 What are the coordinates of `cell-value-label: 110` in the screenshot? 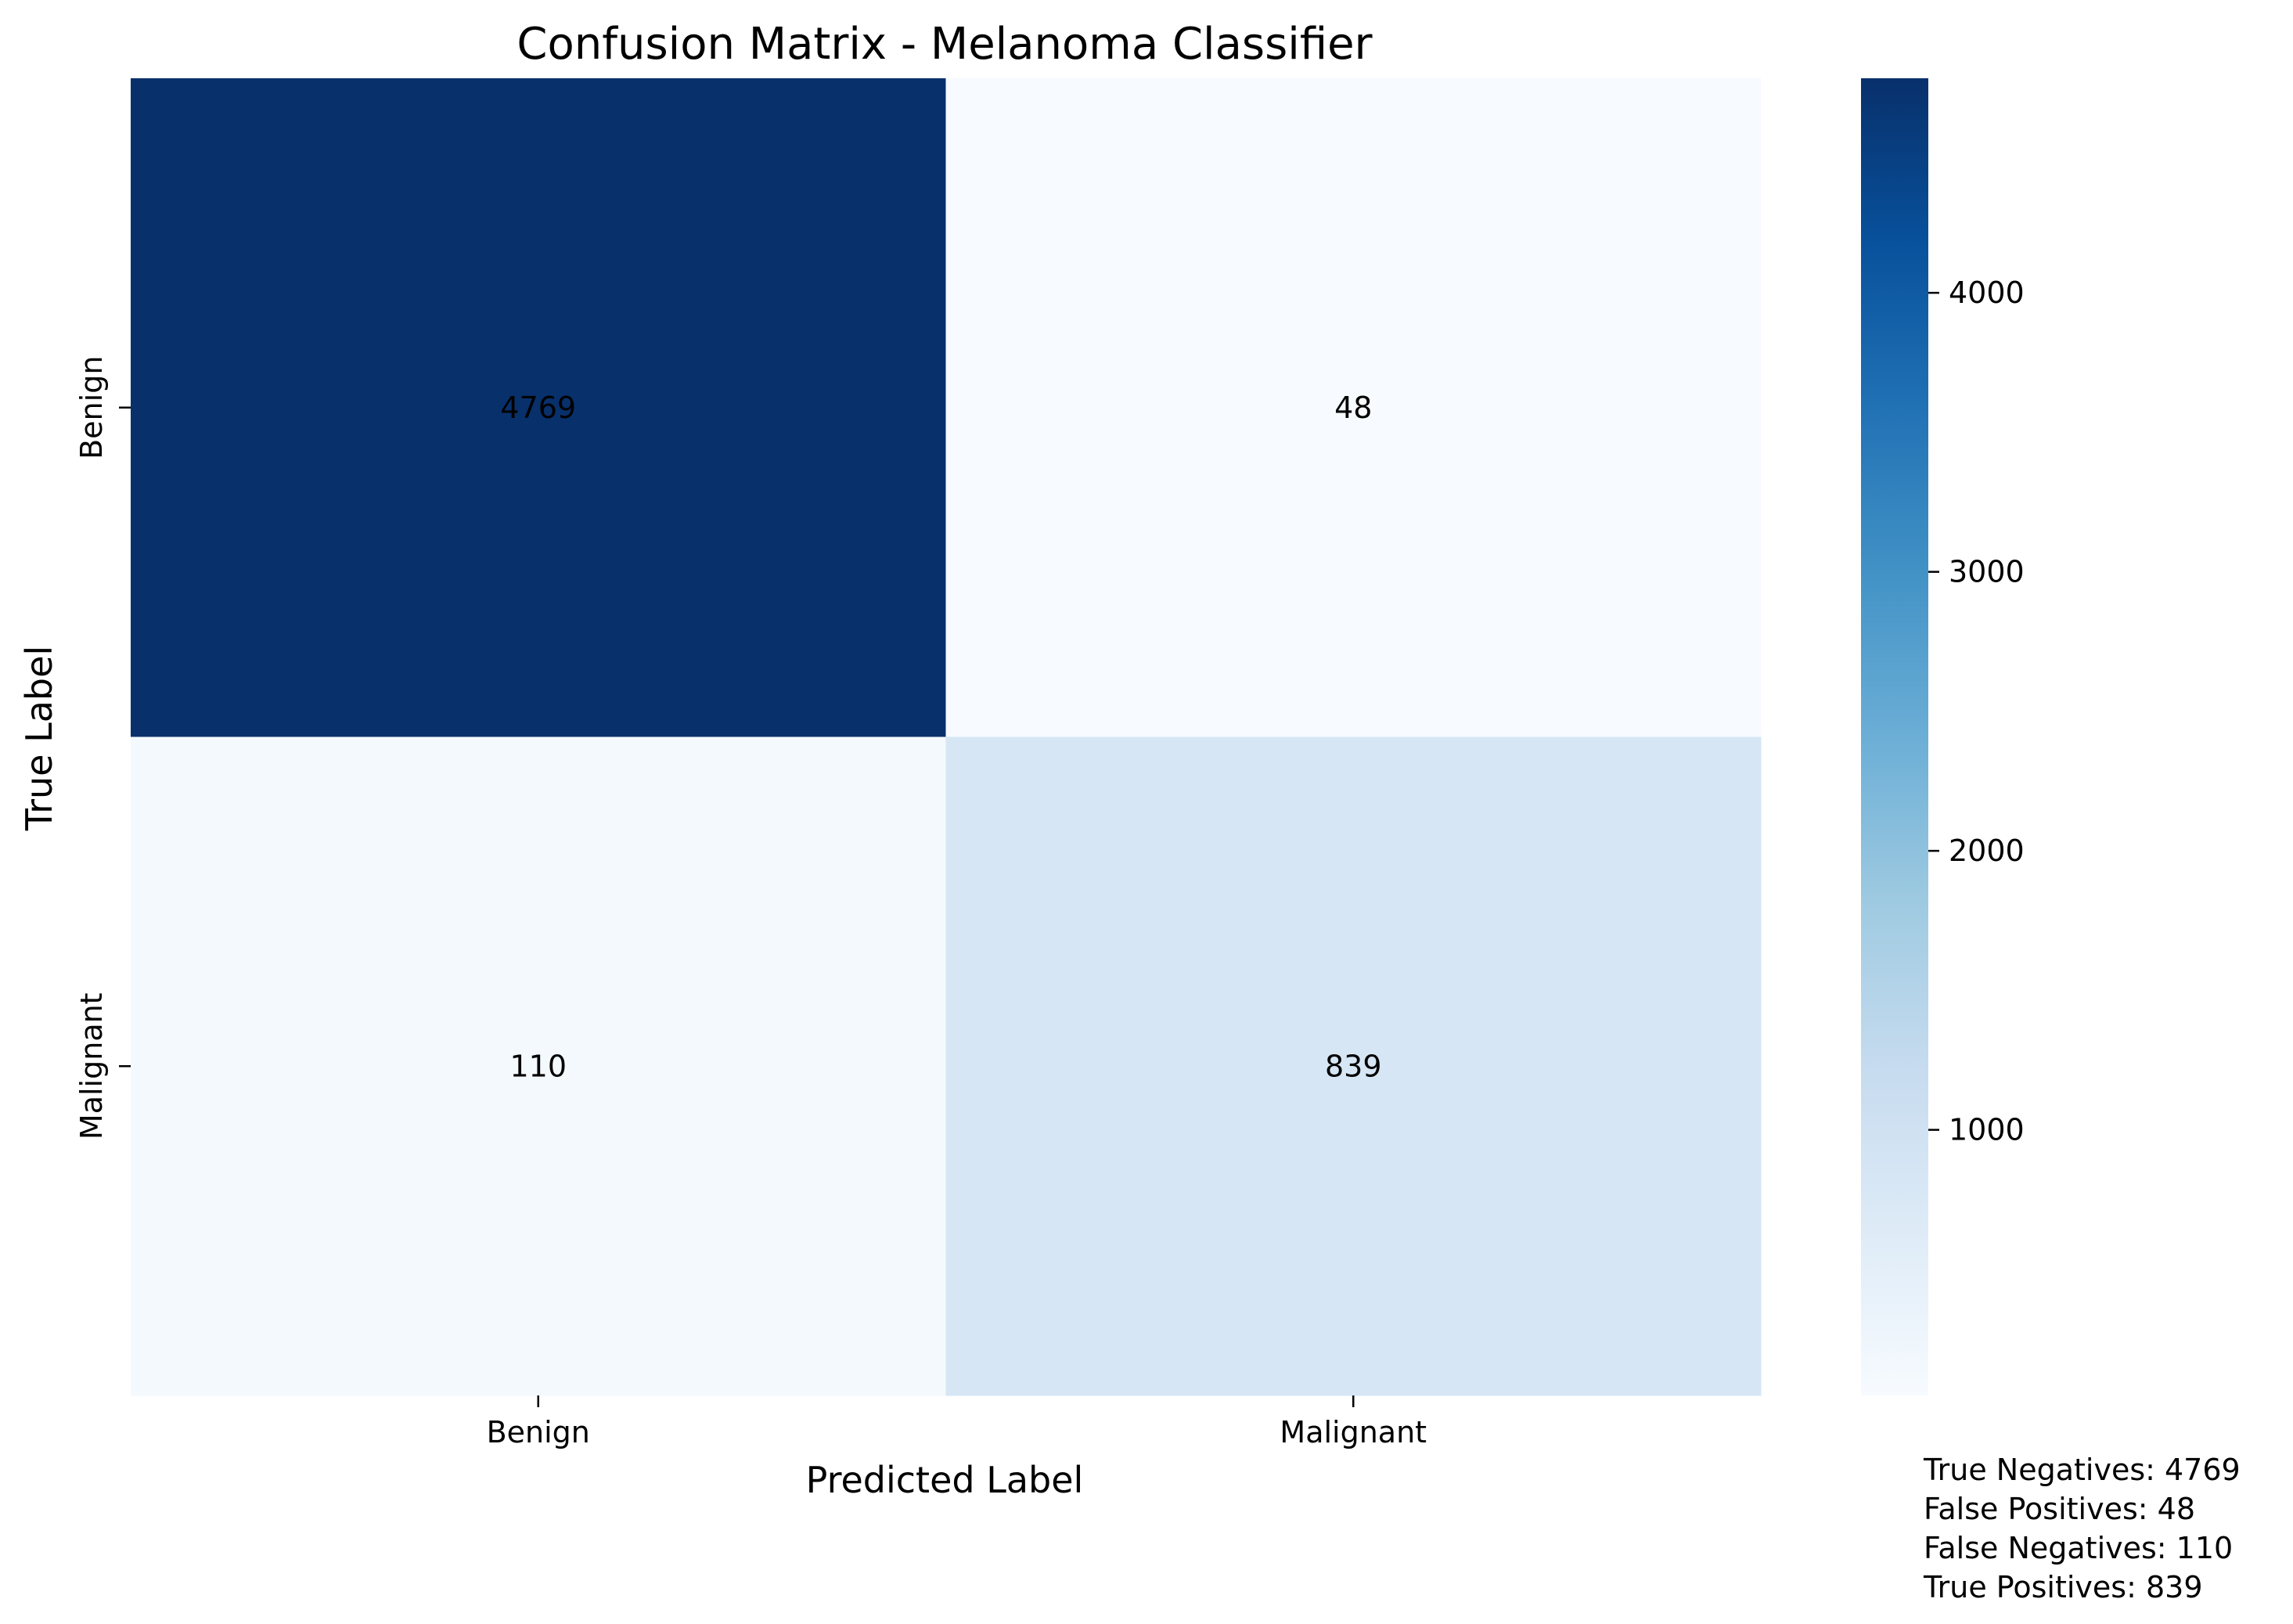 It's located at (538, 1066).